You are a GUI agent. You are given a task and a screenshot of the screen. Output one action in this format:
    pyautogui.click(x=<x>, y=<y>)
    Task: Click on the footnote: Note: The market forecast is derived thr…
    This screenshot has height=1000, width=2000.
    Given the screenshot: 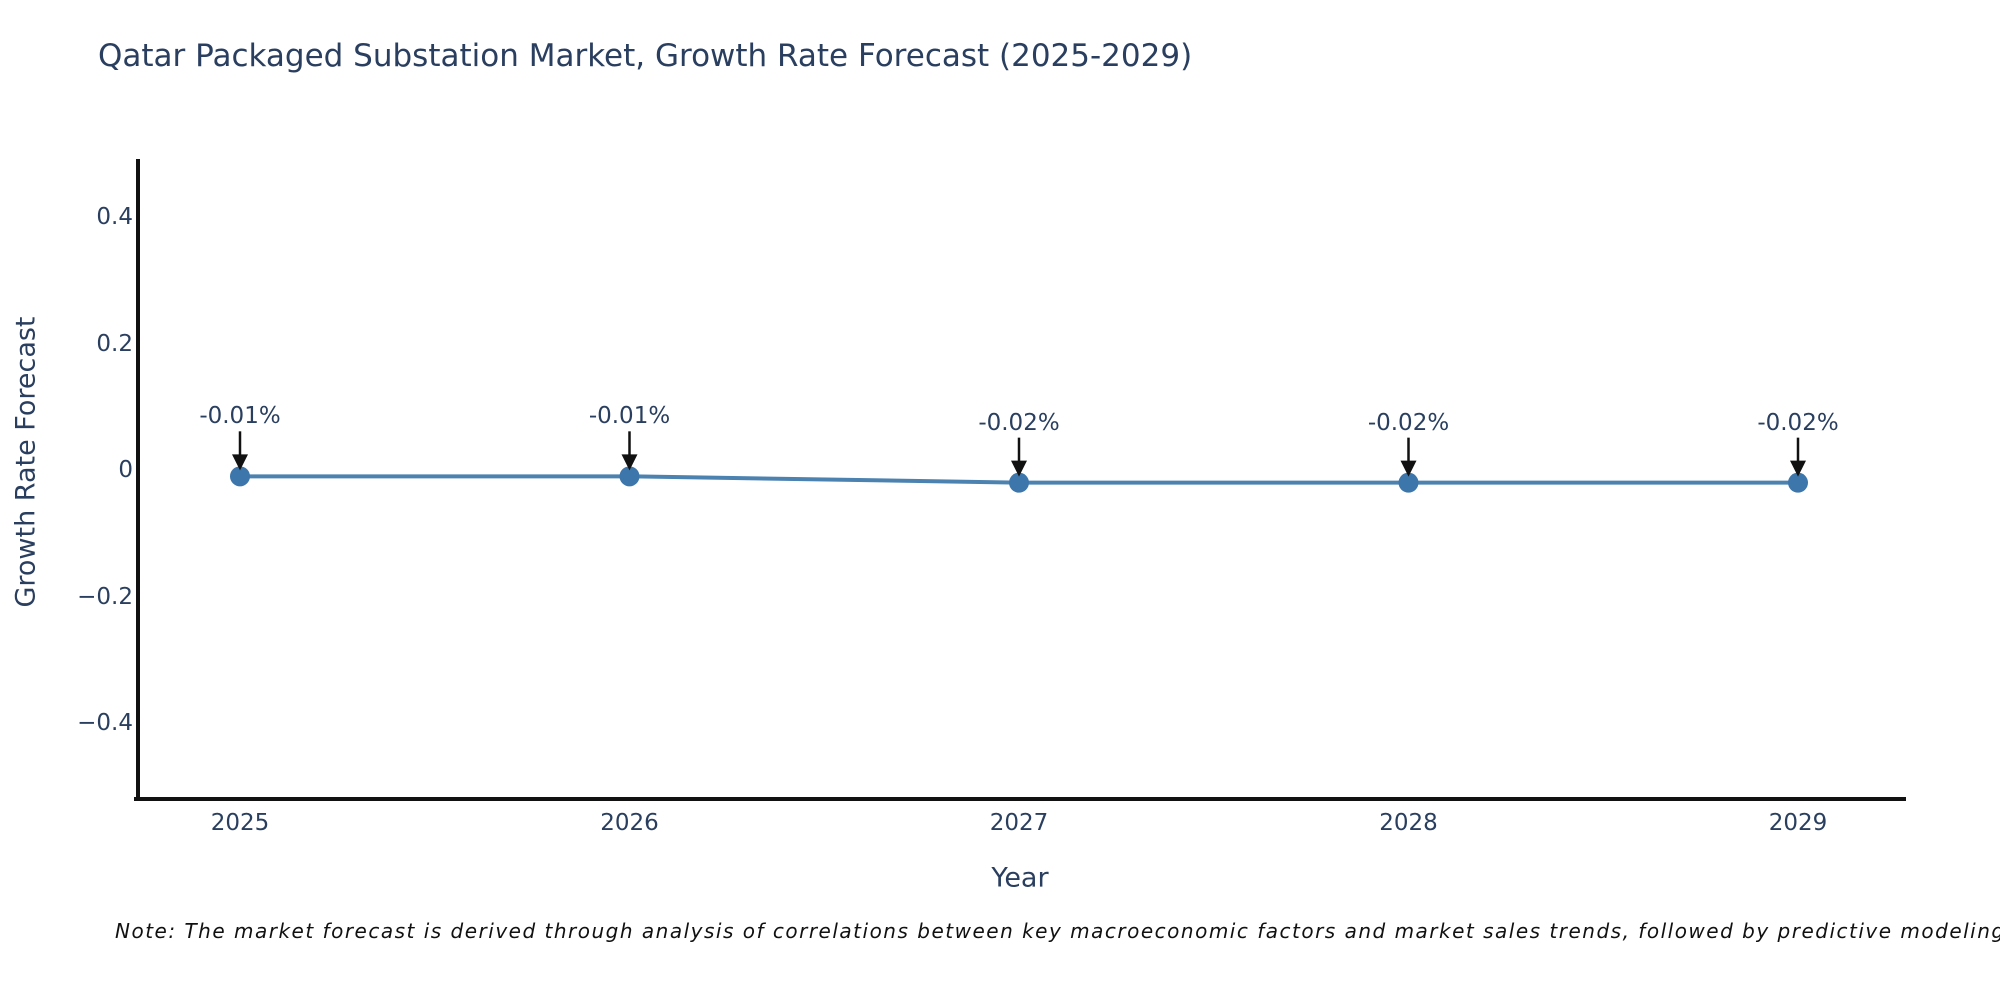 What is the action you would take?
    pyautogui.click(x=1057, y=931)
    